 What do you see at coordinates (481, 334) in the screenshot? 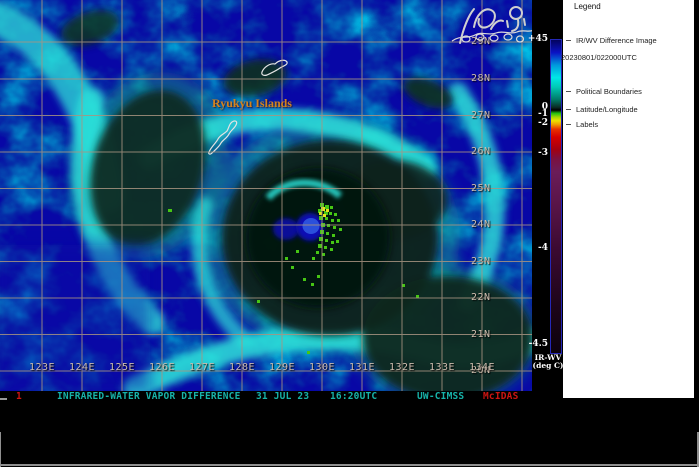
I see `lat-label: 21N` at bounding box center [481, 334].